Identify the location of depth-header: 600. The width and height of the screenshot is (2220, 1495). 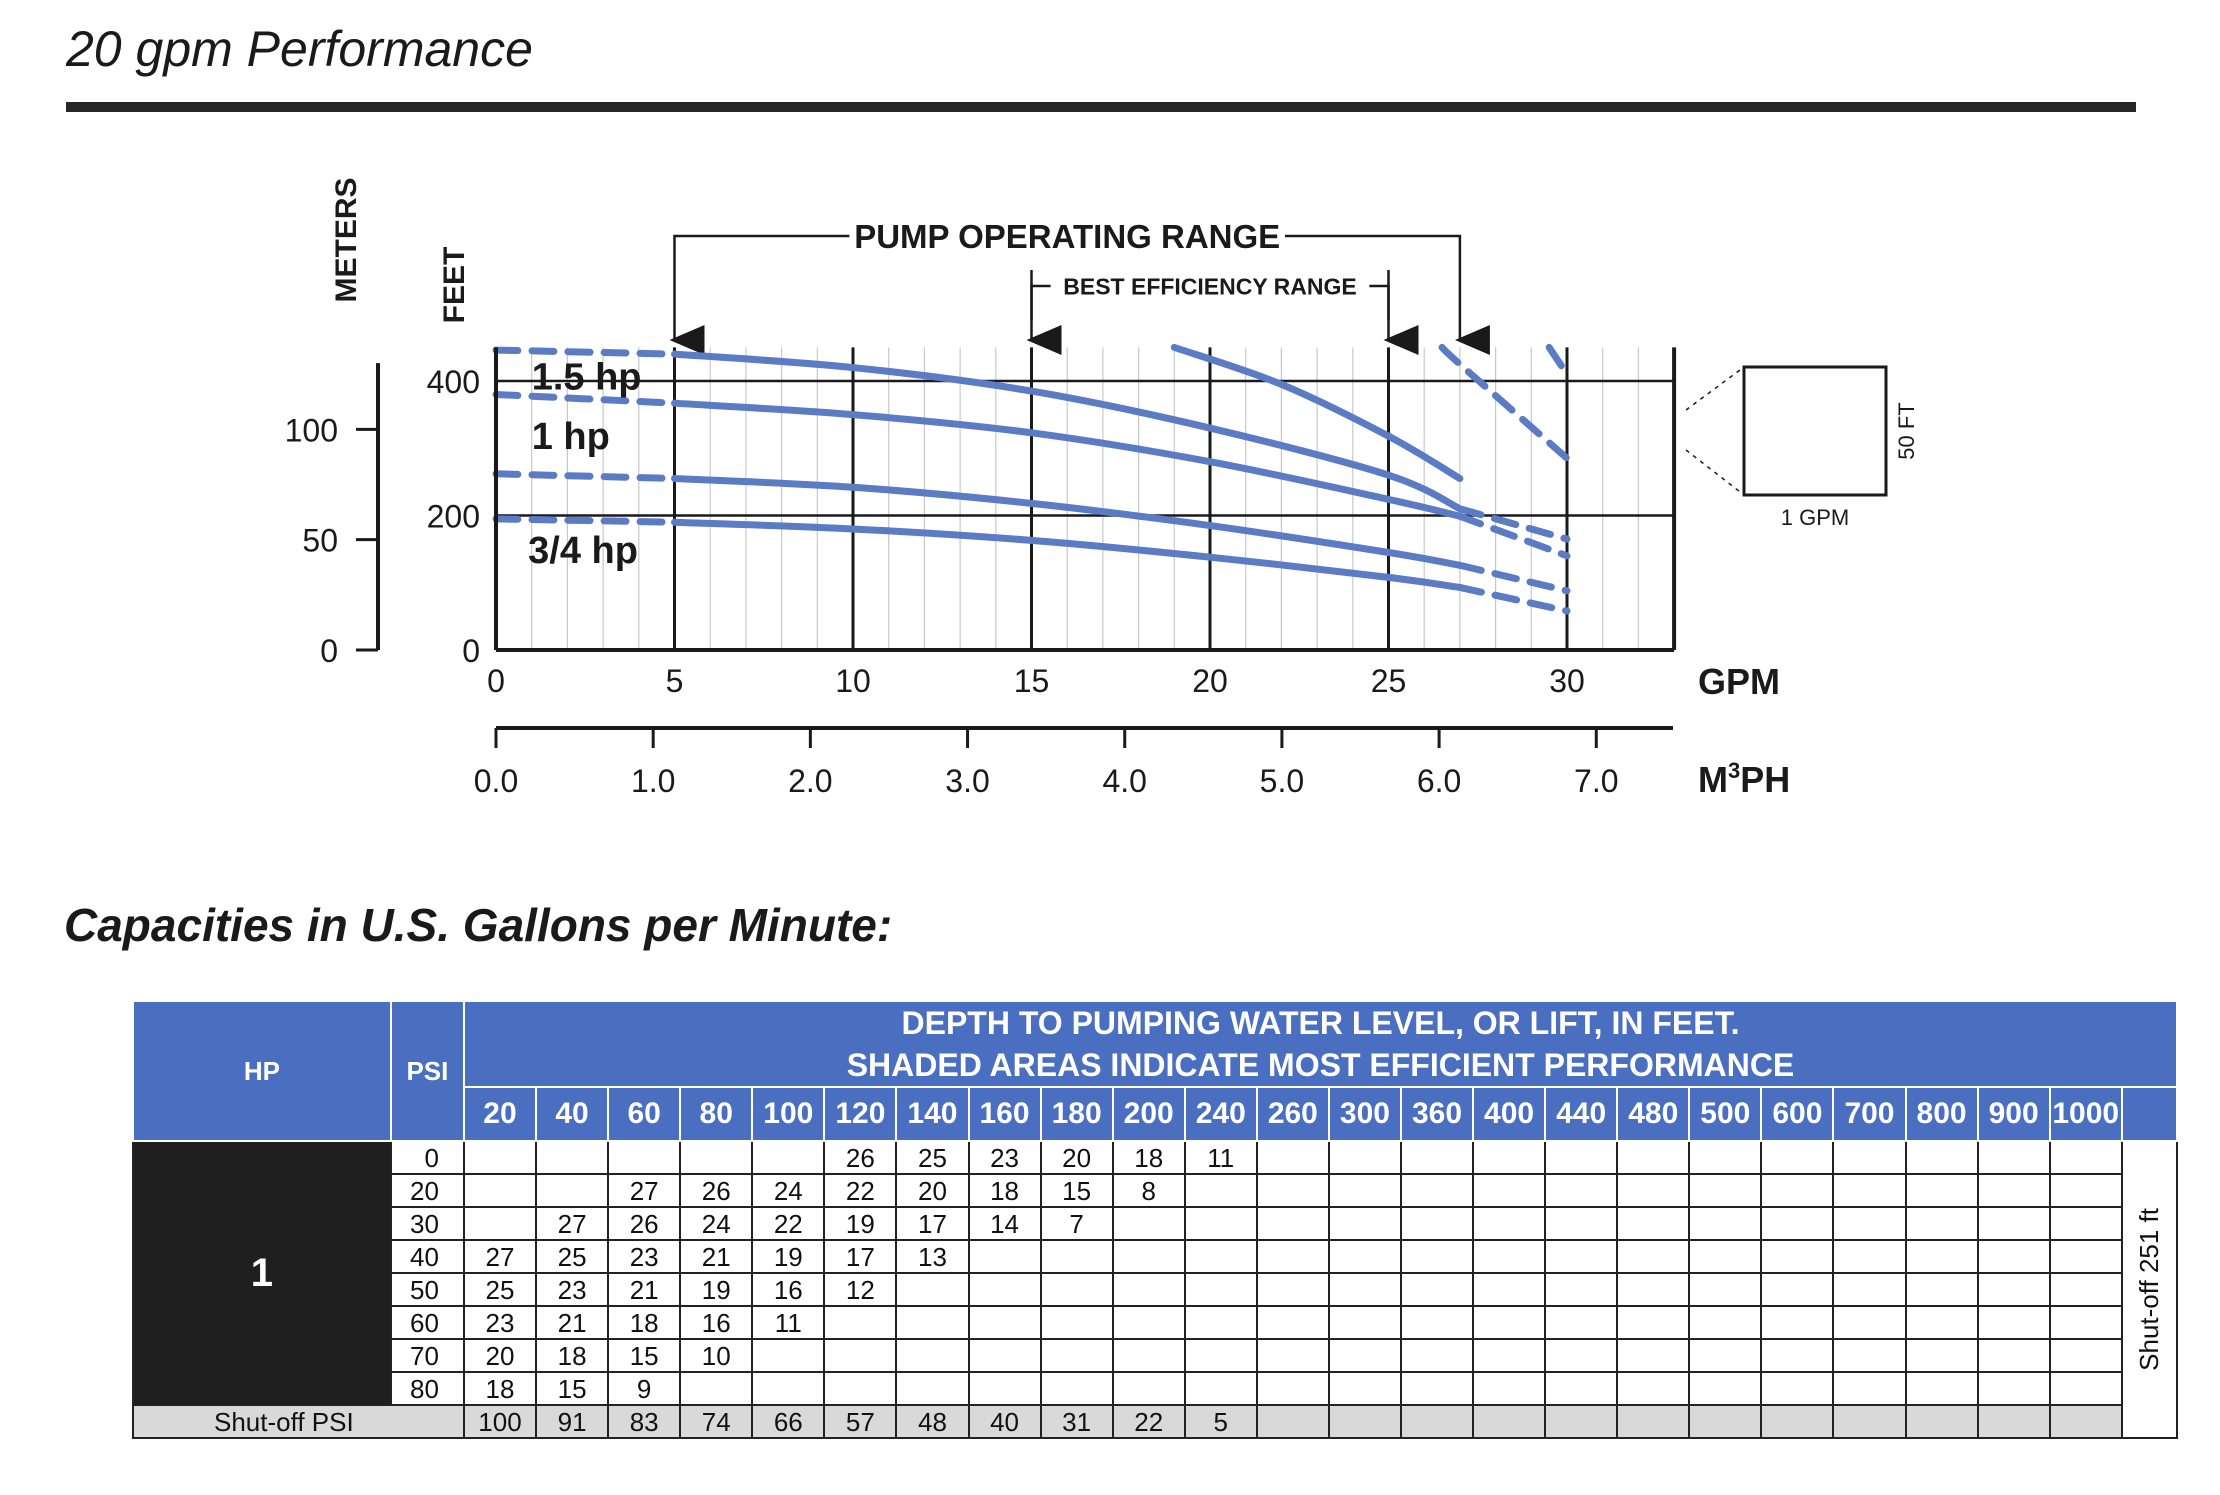
(1797, 1114).